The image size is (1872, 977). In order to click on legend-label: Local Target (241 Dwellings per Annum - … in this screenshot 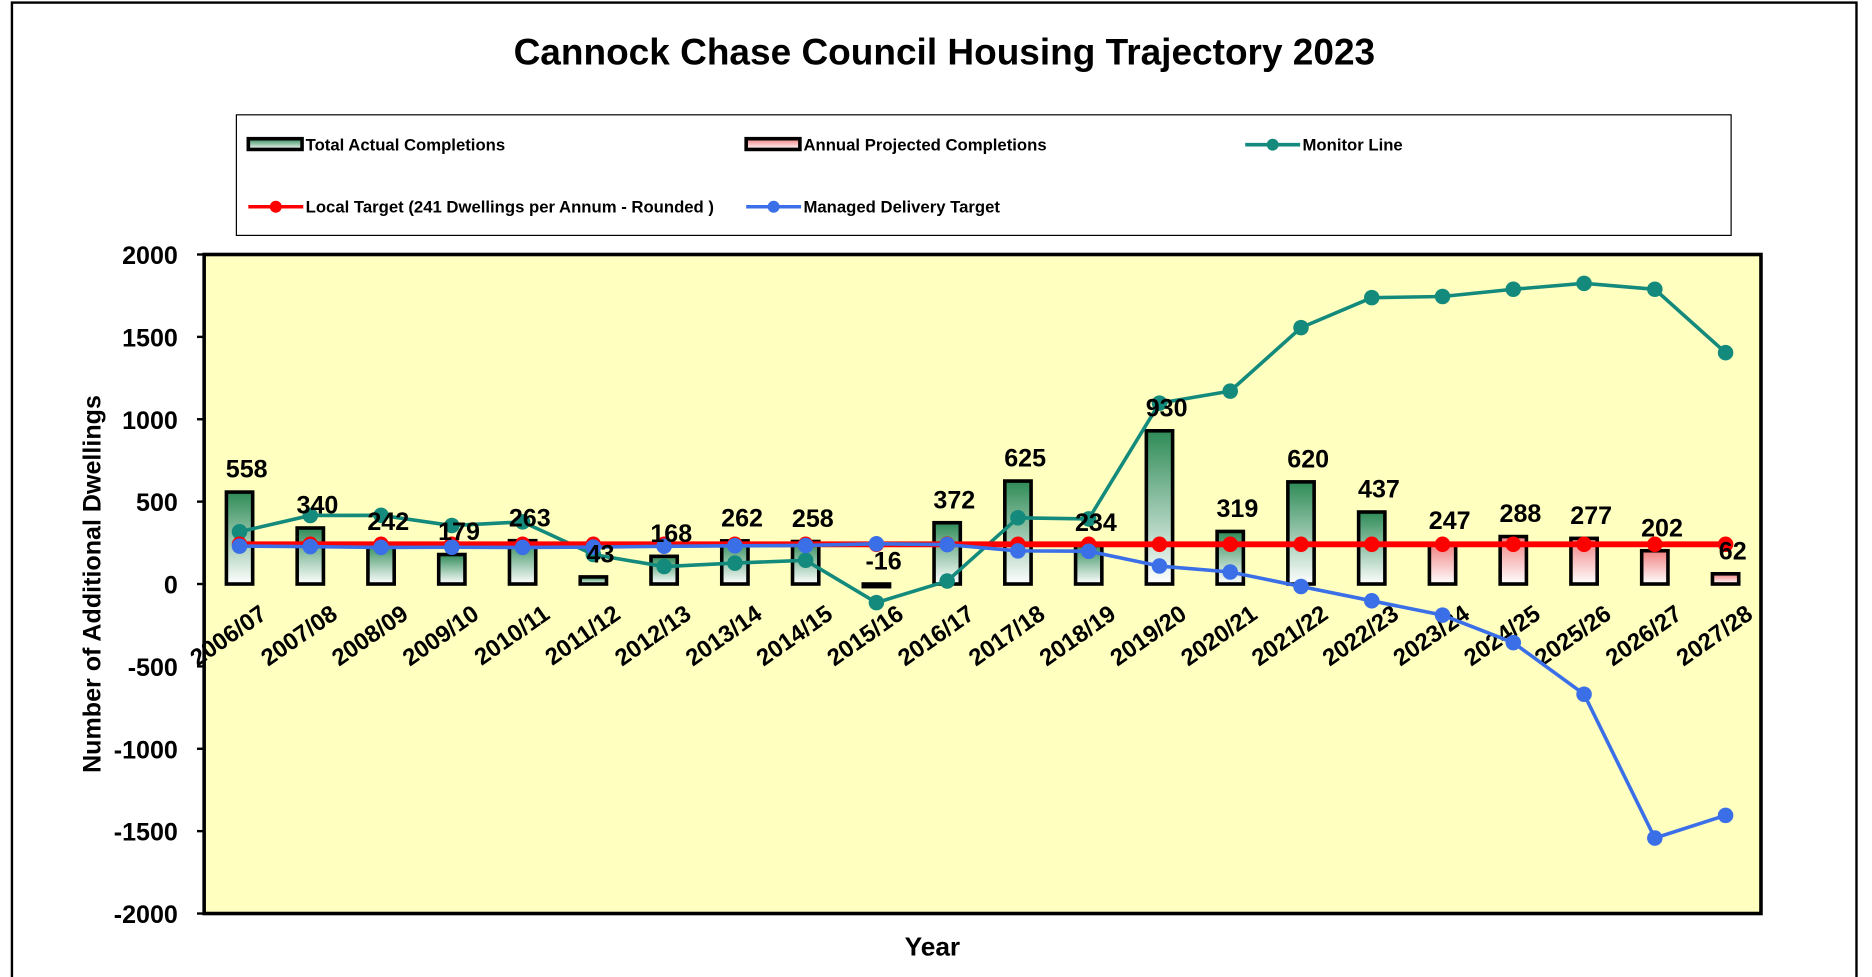, I will do `click(510, 207)`.